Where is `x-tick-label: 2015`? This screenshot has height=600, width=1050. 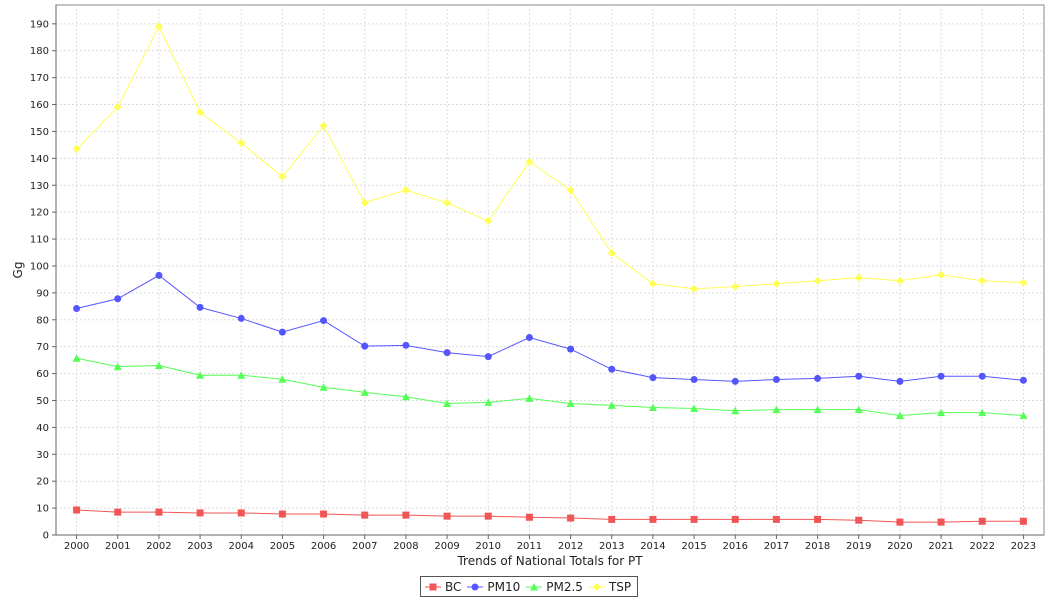
x-tick-label: 2015 is located at coordinates (693, 546).